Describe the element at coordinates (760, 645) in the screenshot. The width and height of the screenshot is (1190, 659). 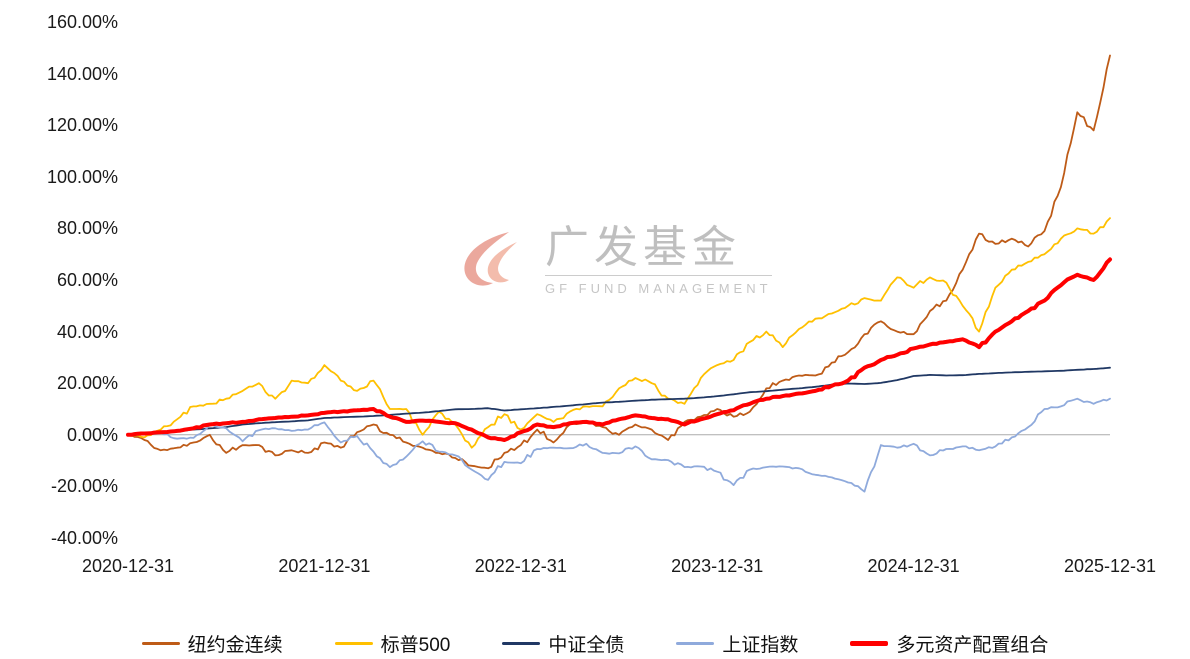
I see `legend-label: 上证指数` at that location.